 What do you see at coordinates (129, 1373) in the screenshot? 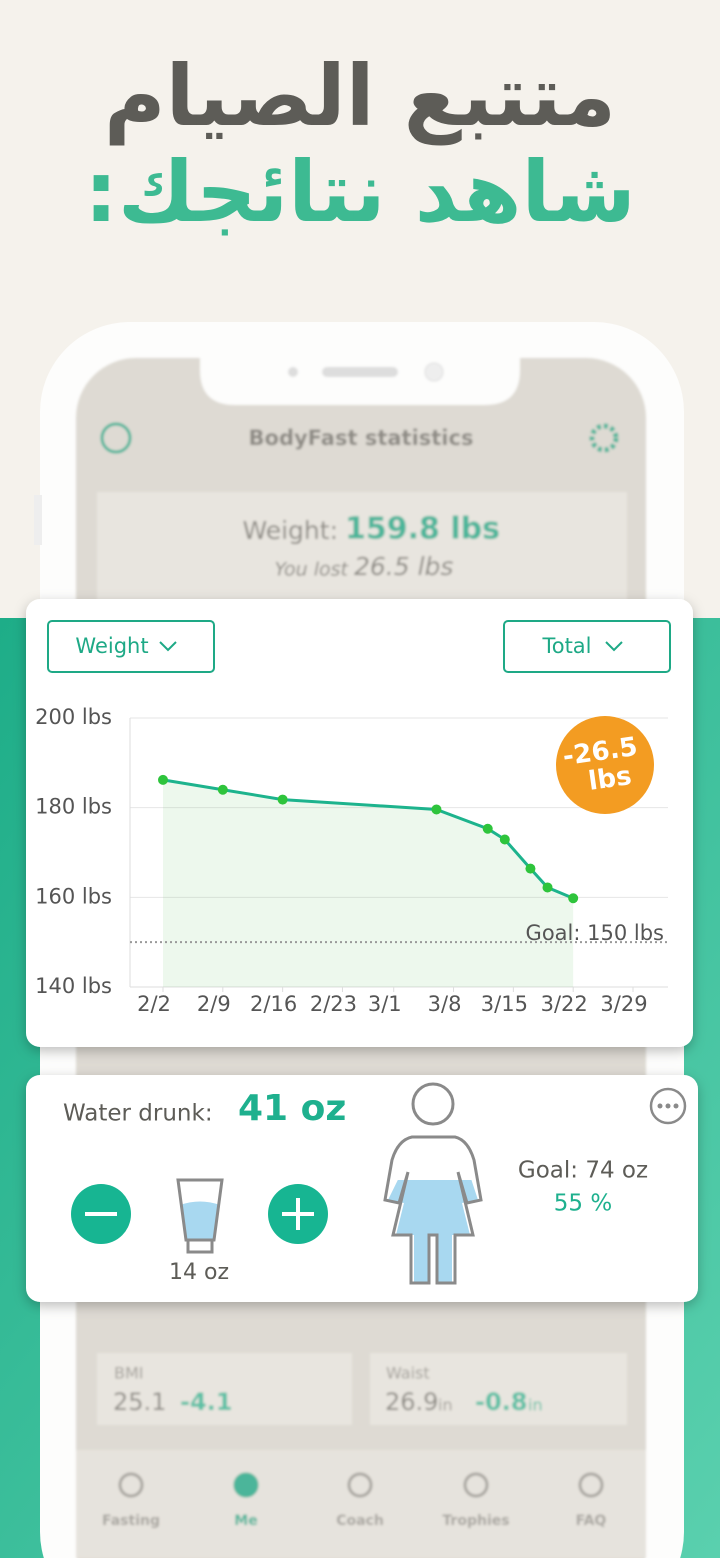
I see `bmi-label: BMI` at bounding box center [129, 1373].